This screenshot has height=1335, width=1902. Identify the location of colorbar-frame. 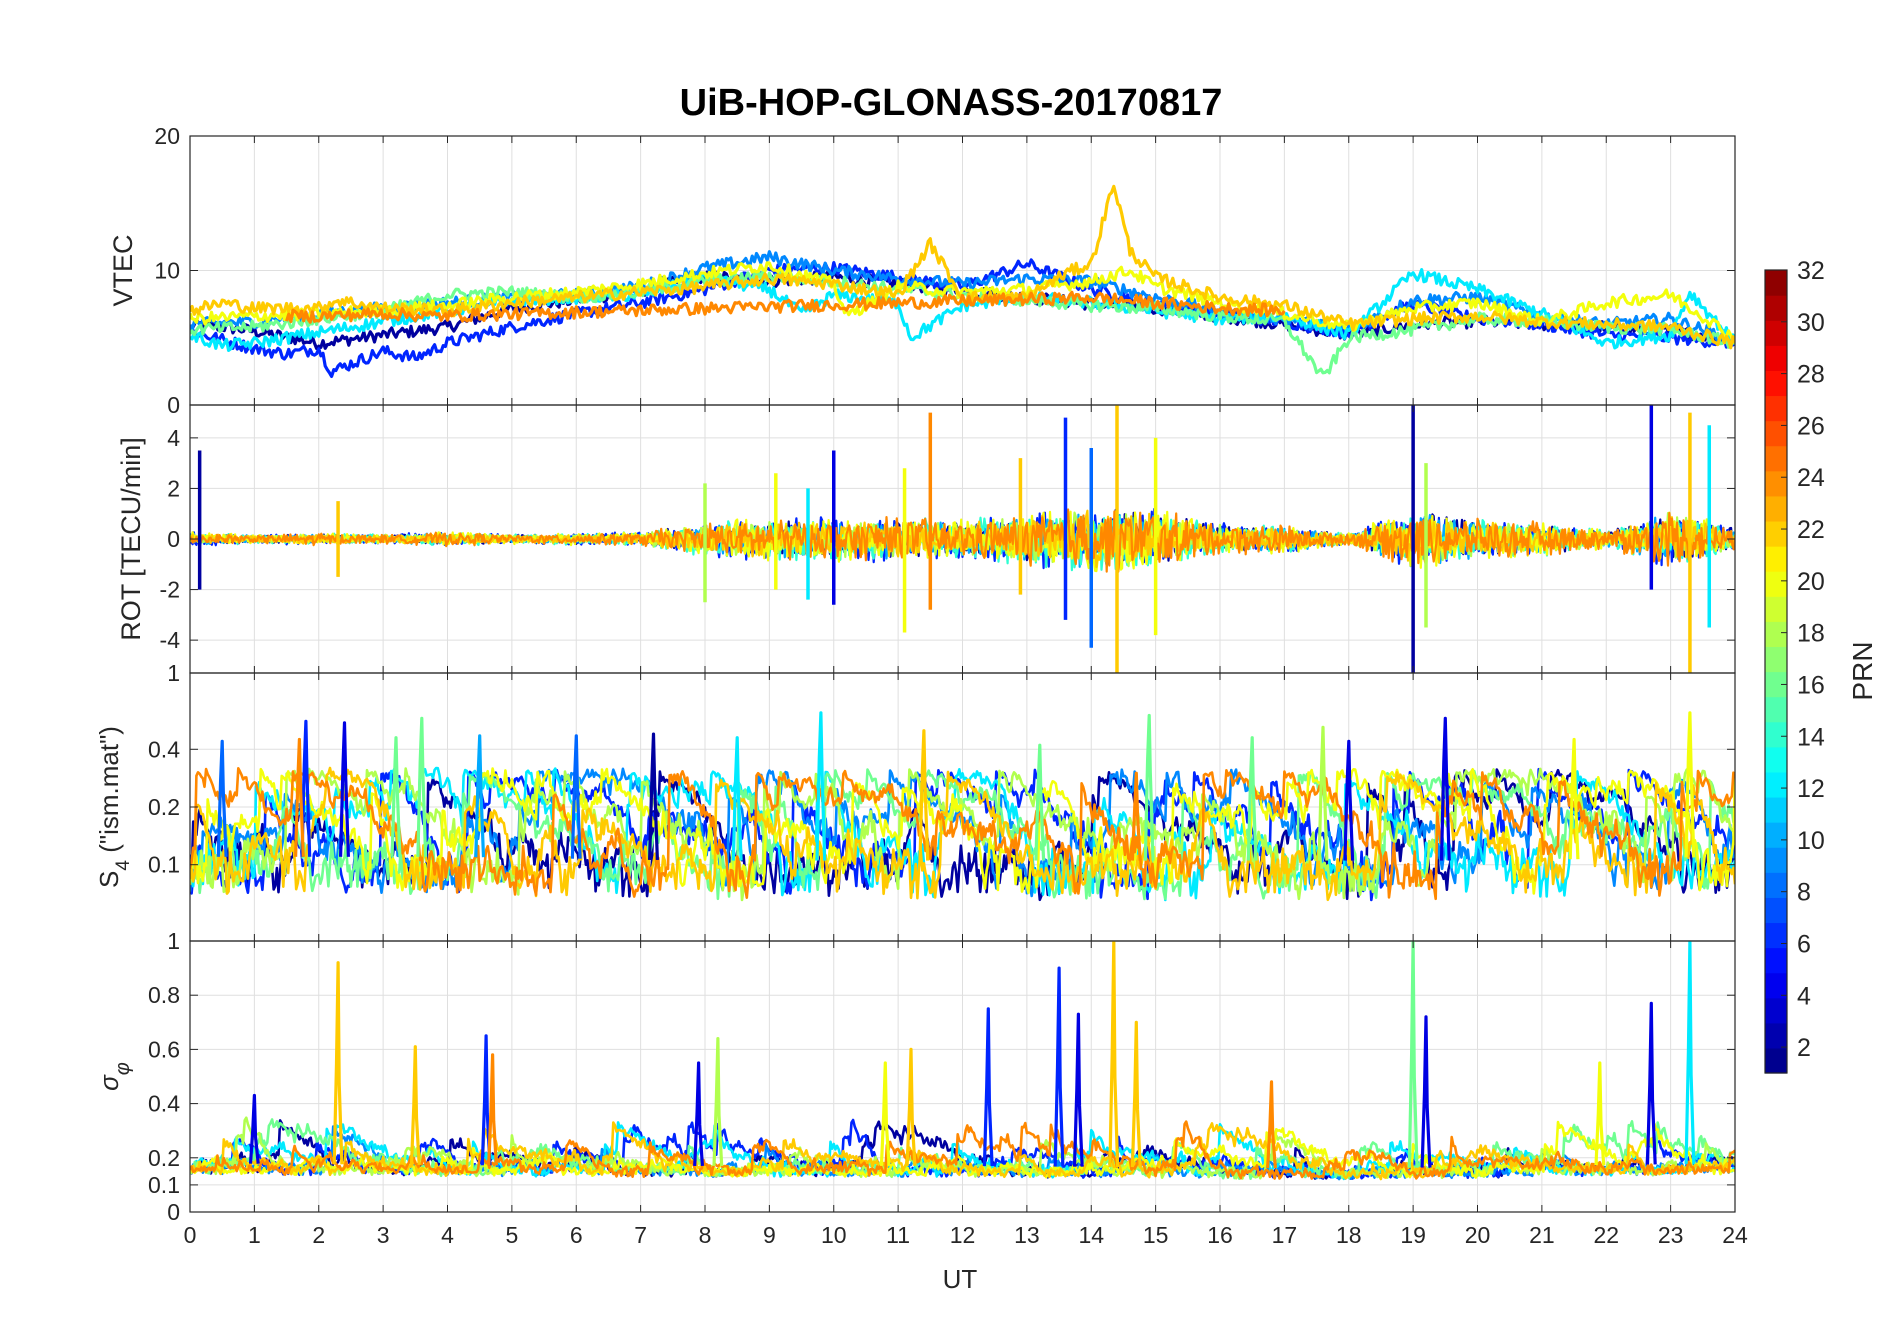
(1776, 671).